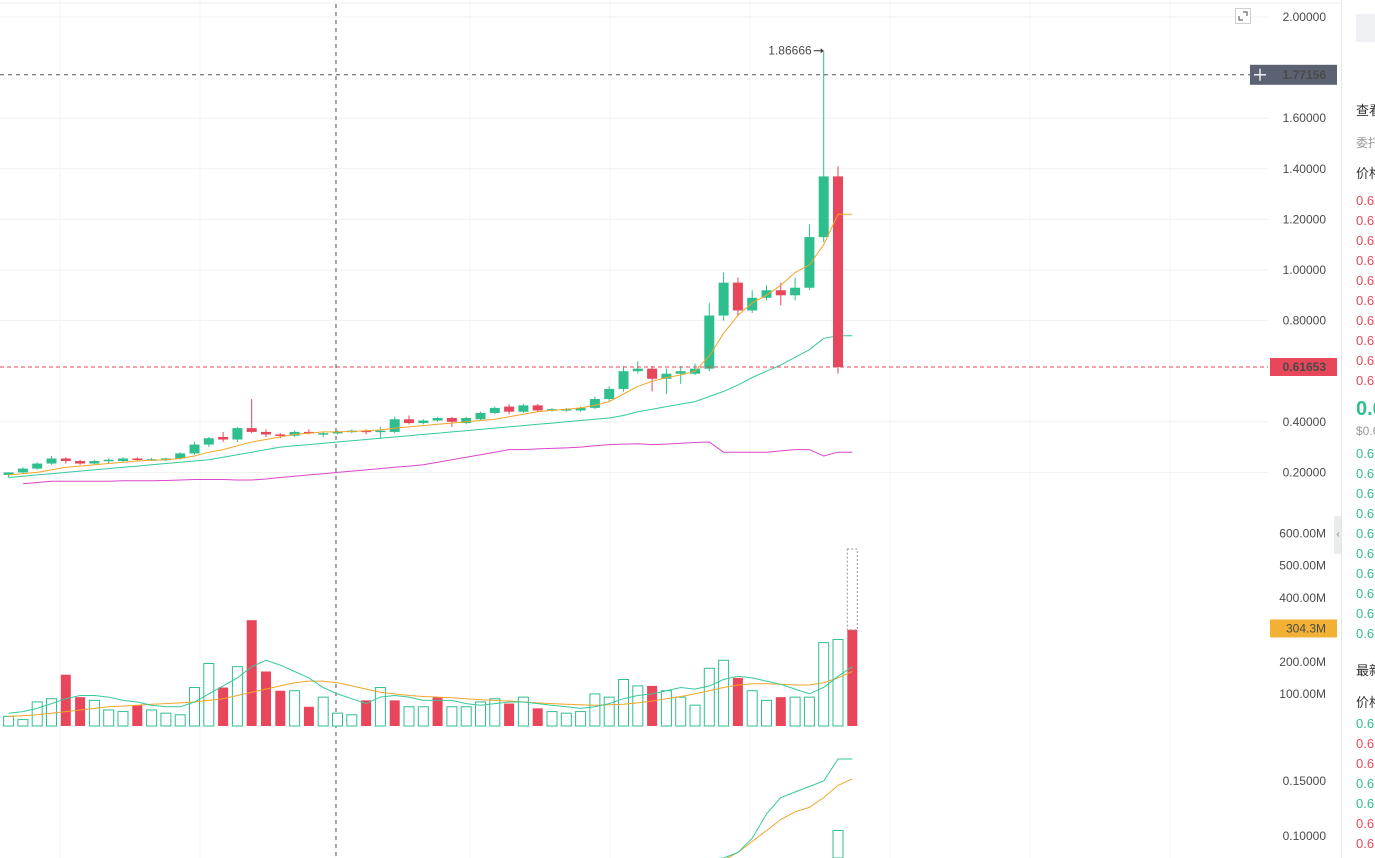  What do you see at coordinates (1305, 781) in the screenshot?
I see `oscillator-axis-tick: 0.15000` at bounding box center [1305, 781].